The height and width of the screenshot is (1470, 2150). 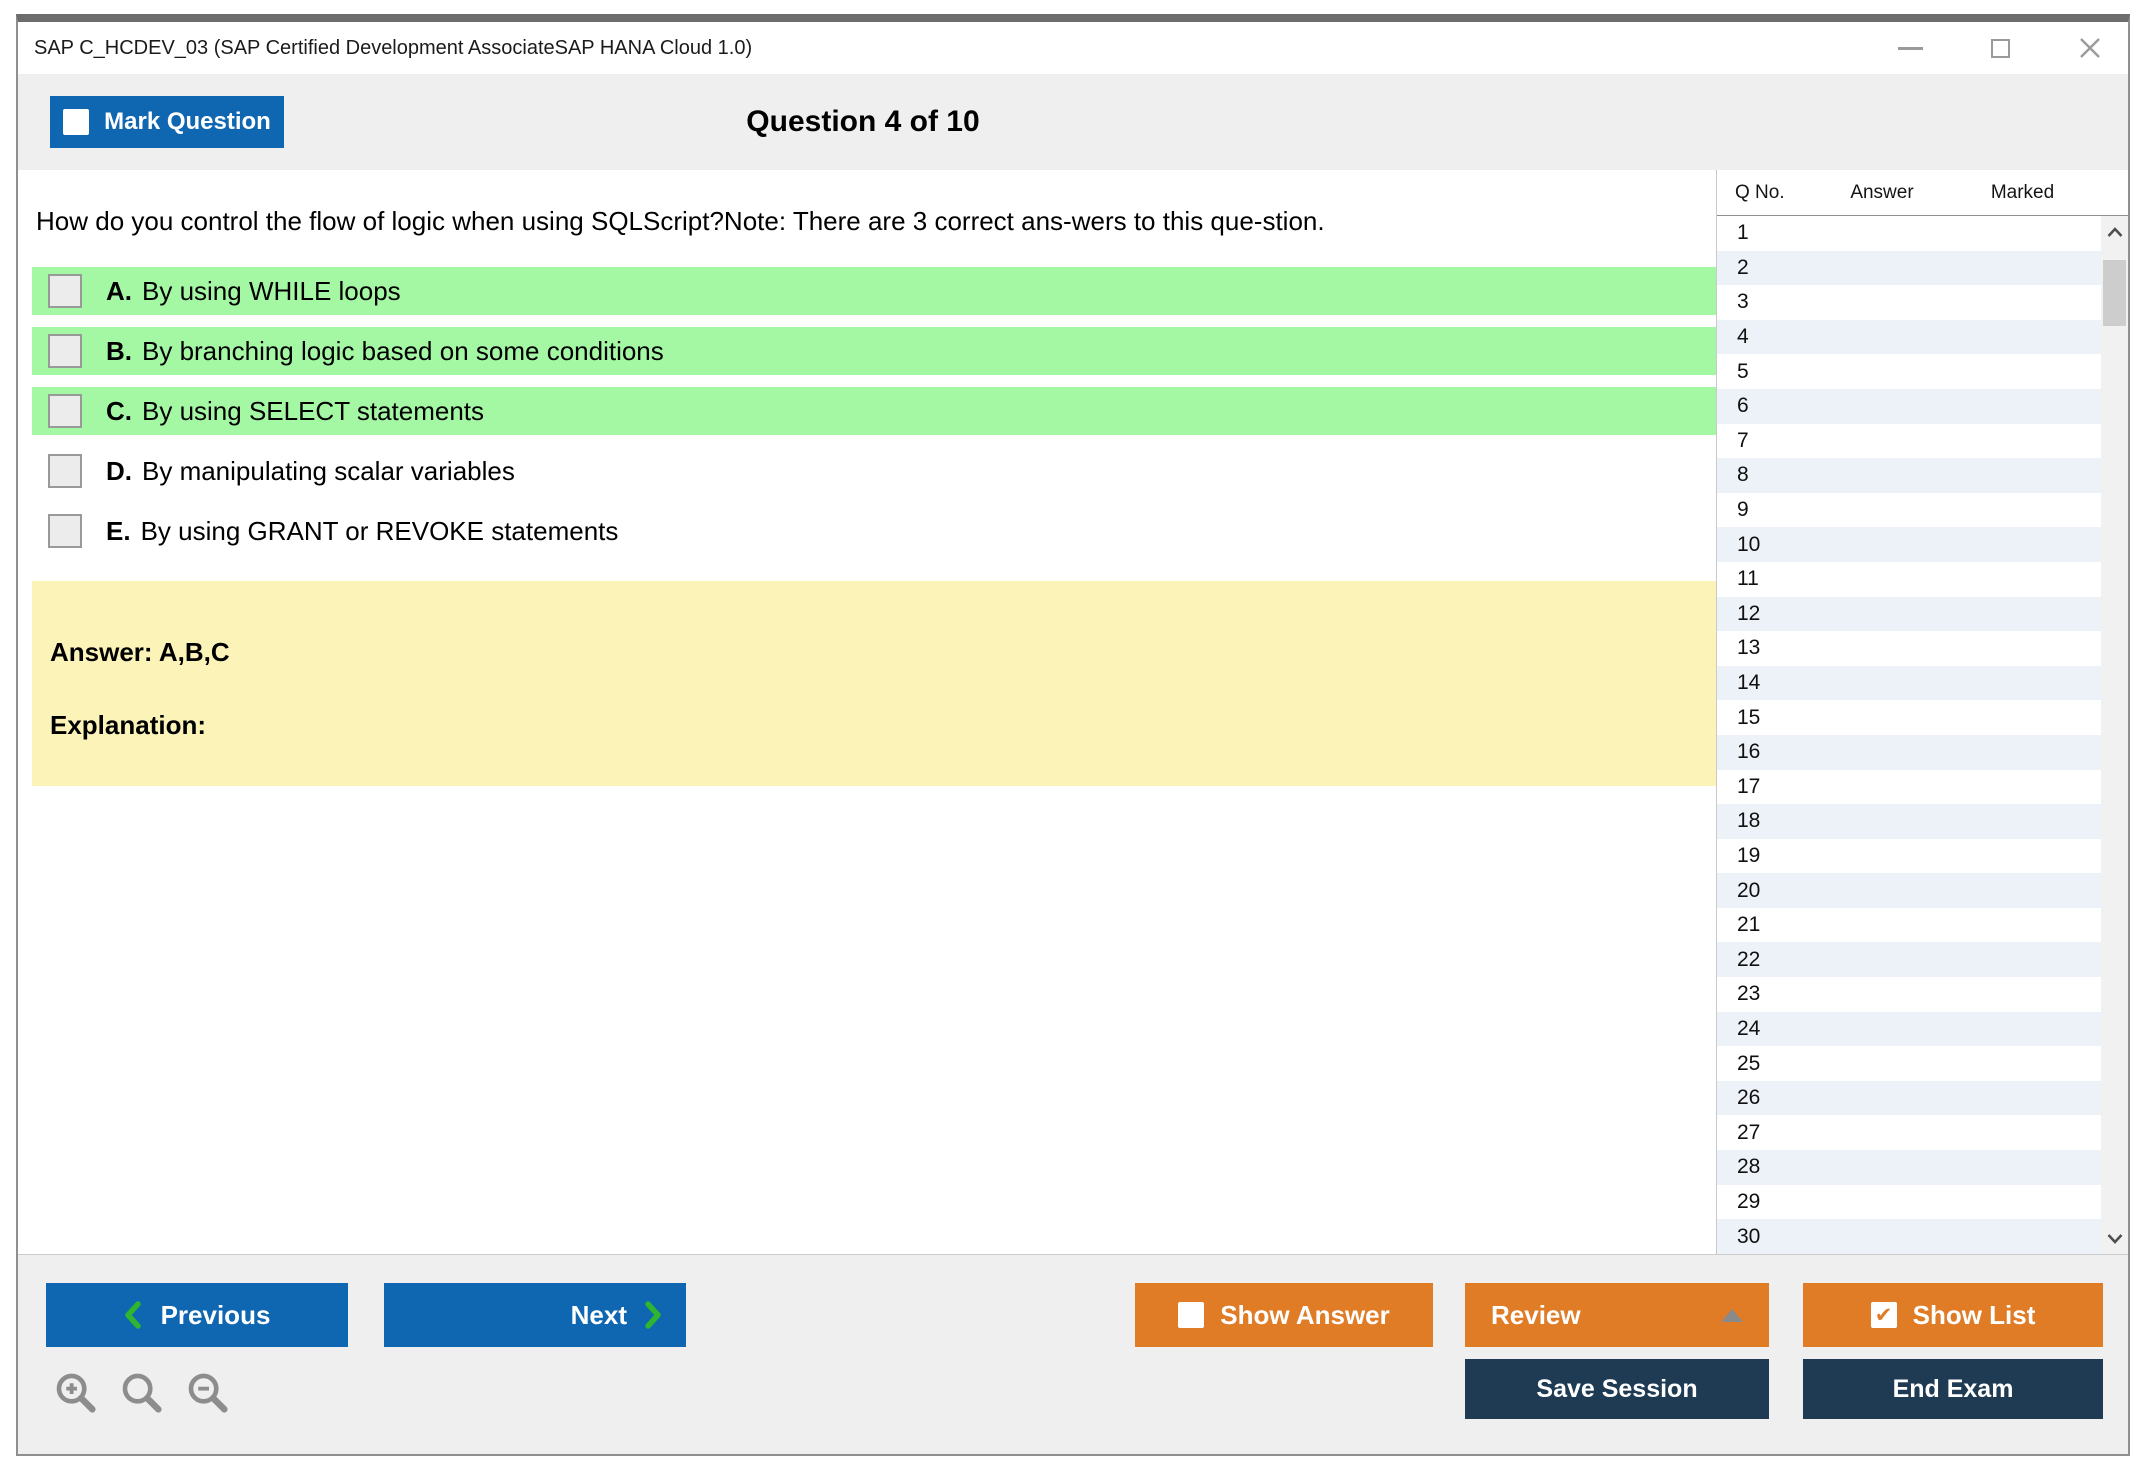 I want to click on question-list-row: 4, so click(x=1909, y=337).